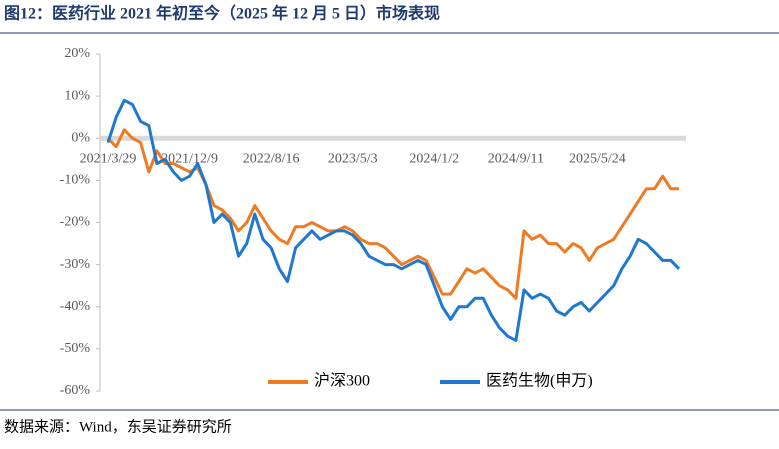 This screenshot has height=449, width=779. What do you see at coordinates (108, 158) in the screenshot?
I see `x-tick-label: 2021/3/29` at bounding box center [108, 158].